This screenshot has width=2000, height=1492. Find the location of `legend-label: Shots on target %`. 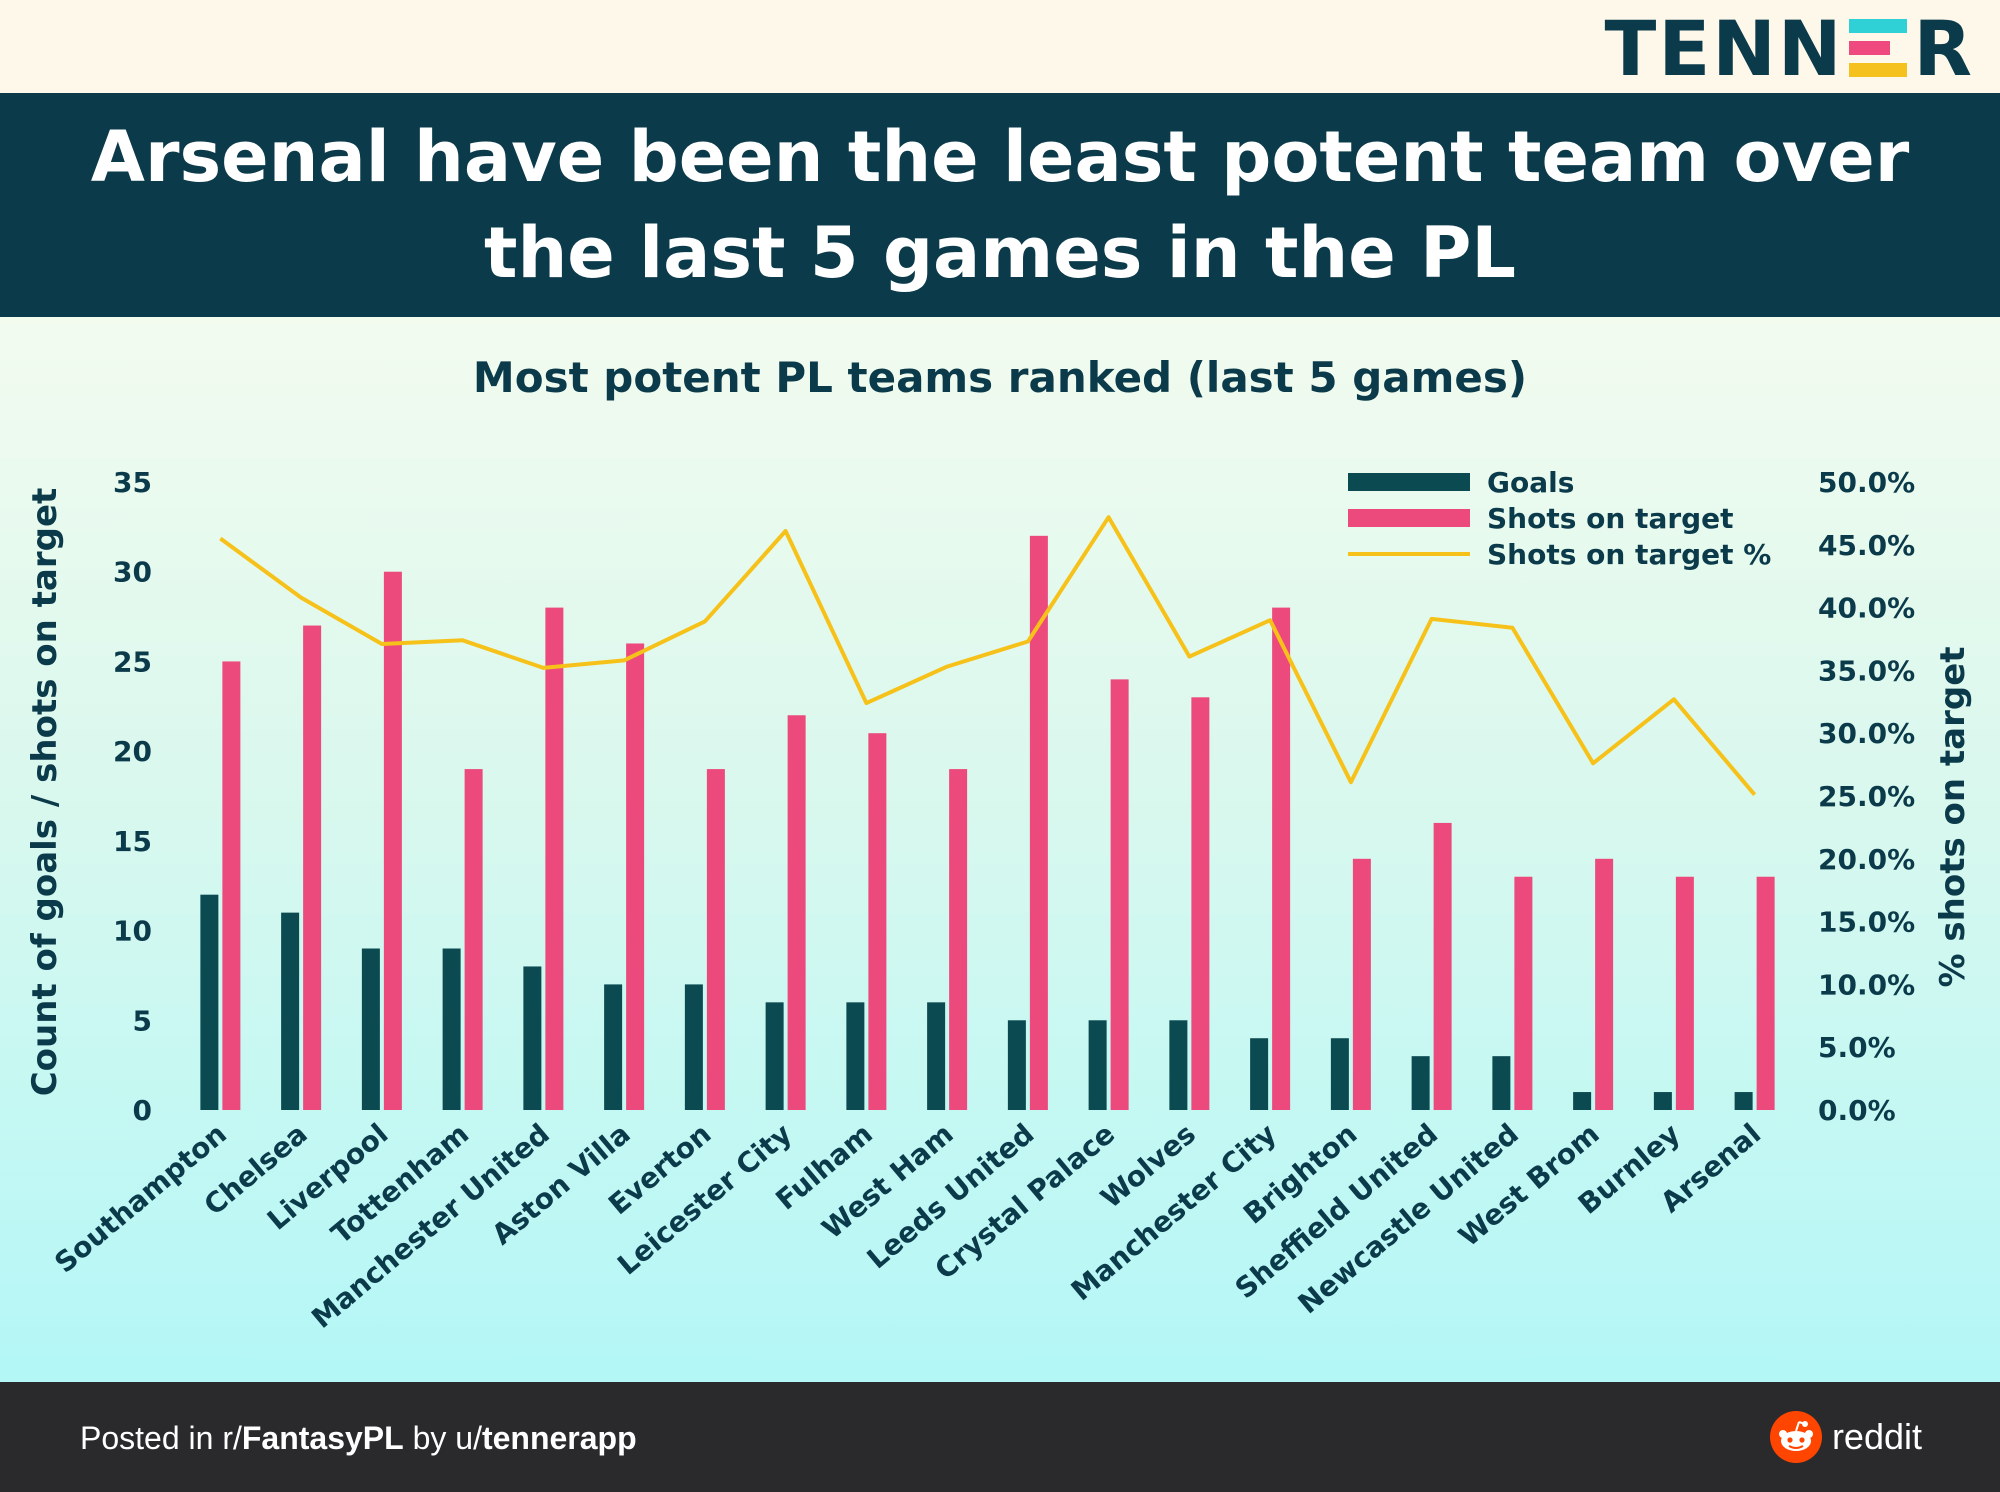

legend-label: Shots on target % is located at coordinates (1629, 554).